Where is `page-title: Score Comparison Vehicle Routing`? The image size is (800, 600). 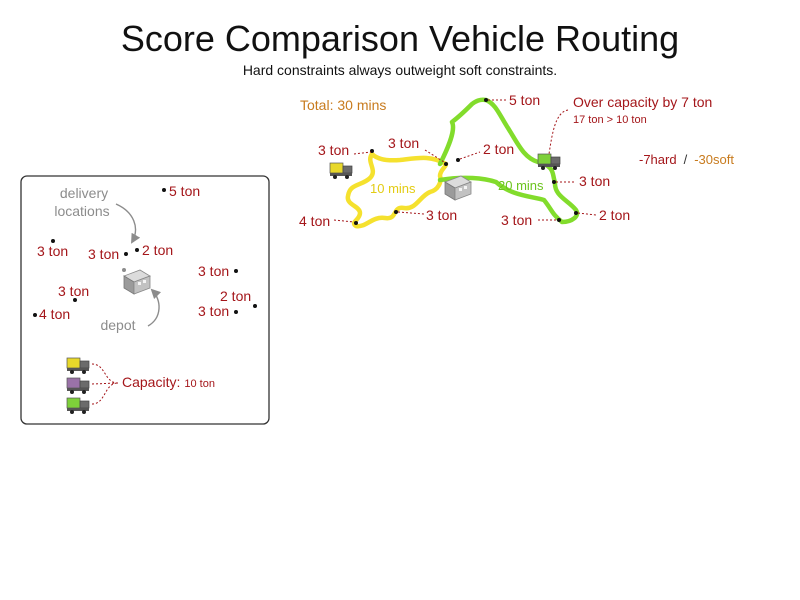
page-title: Score Comparison Vehicle Routing is located at coordinates (400, 38).